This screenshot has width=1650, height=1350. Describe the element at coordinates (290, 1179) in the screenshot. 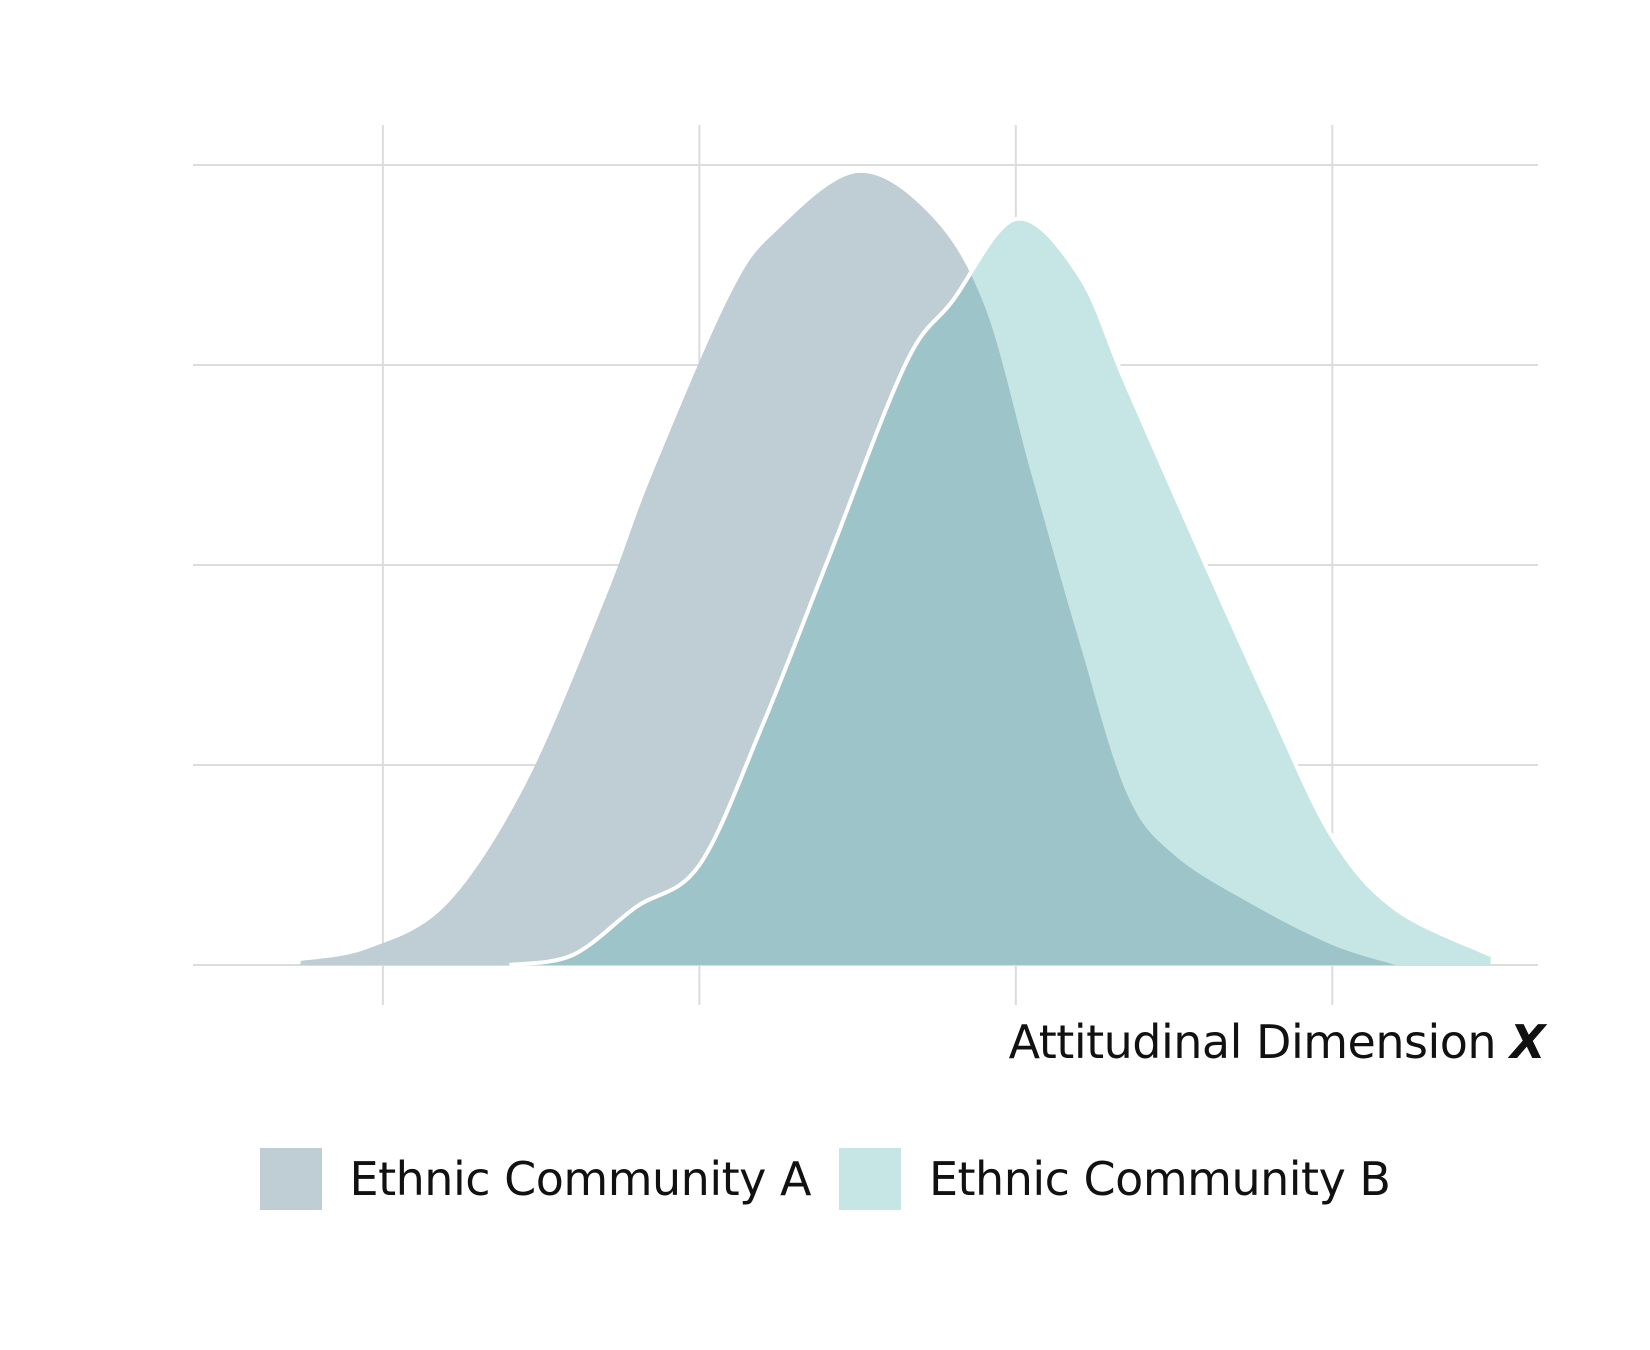

I see `legend-swatch-a` at that location.